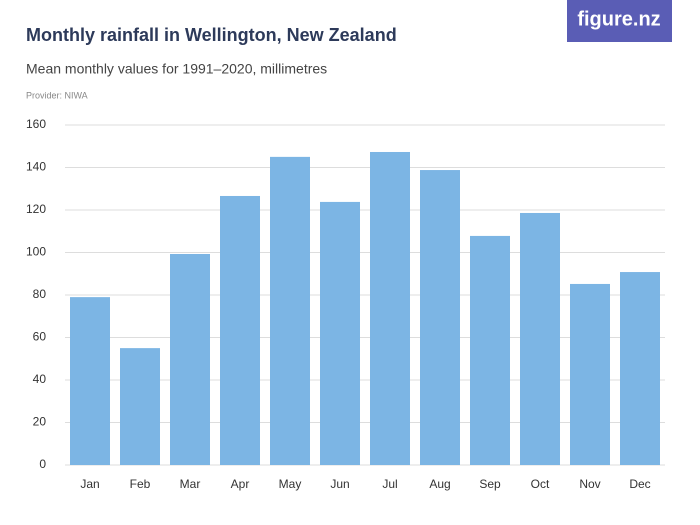 This screenshot has height=525, width=700. I want to click on x-tick-label: Jul, so click(389, 484).